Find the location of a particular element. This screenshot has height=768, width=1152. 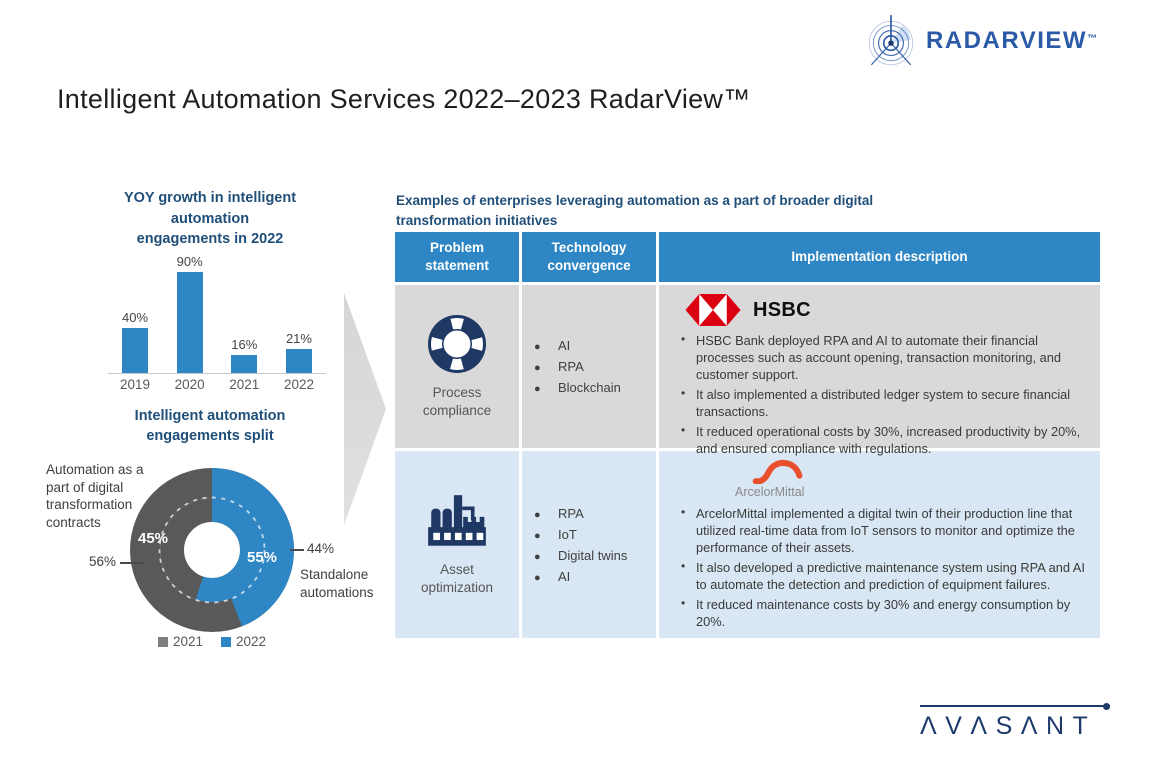

bar-2019: 40% is located at coordinates (135, 341).